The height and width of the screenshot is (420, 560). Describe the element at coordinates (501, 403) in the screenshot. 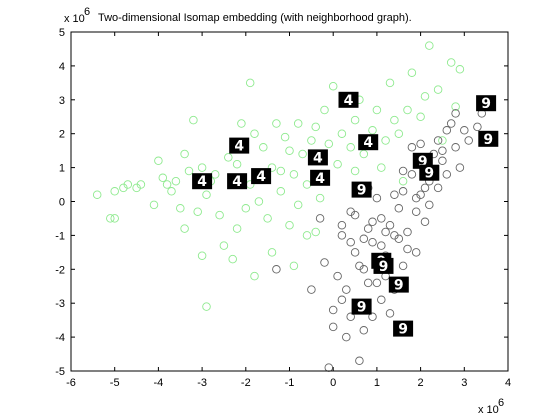

I see `x-multiplier-exponent: 6` at that location.